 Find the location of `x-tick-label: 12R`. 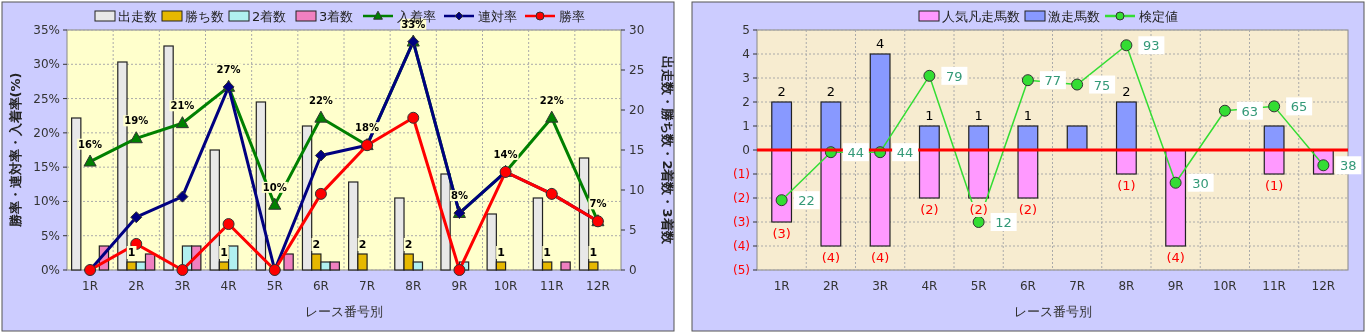

x-tick-label: 12R is located at coordinates (1323, 286).